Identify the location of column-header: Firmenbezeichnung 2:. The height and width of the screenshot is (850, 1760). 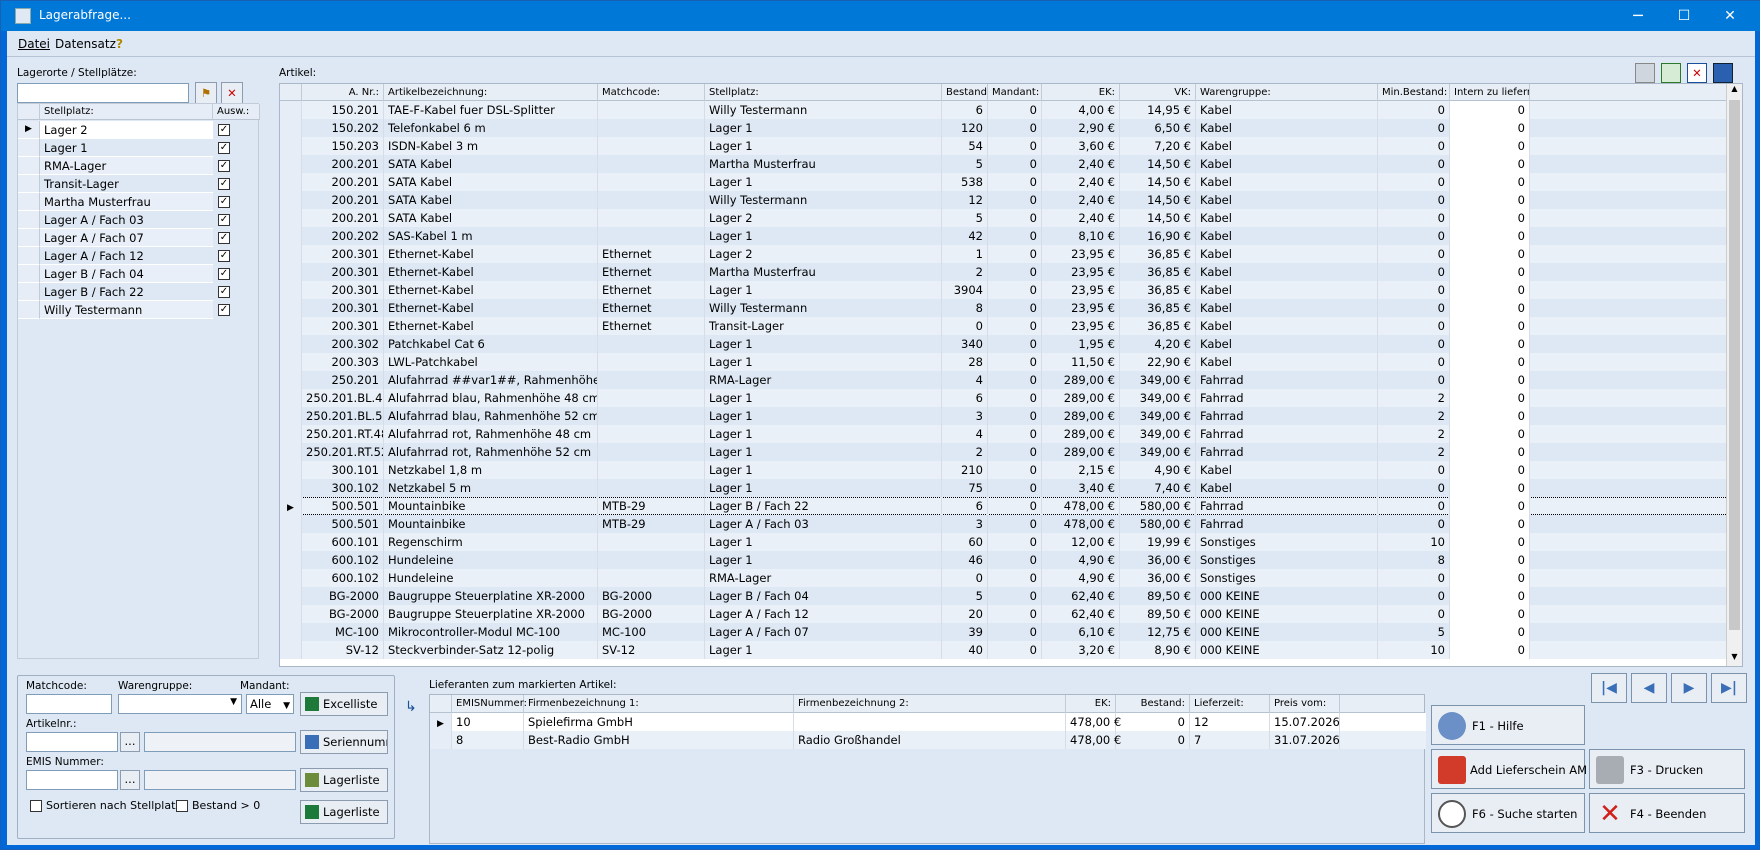
(930, 704).